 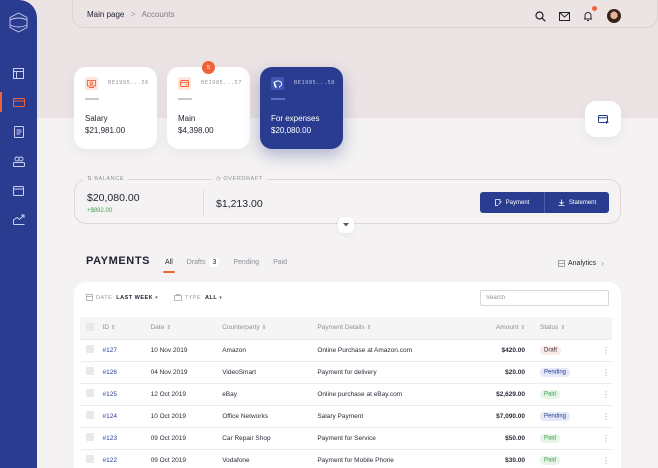 I want to click on balance-change: +$892.00, so click(x=100, y=211).